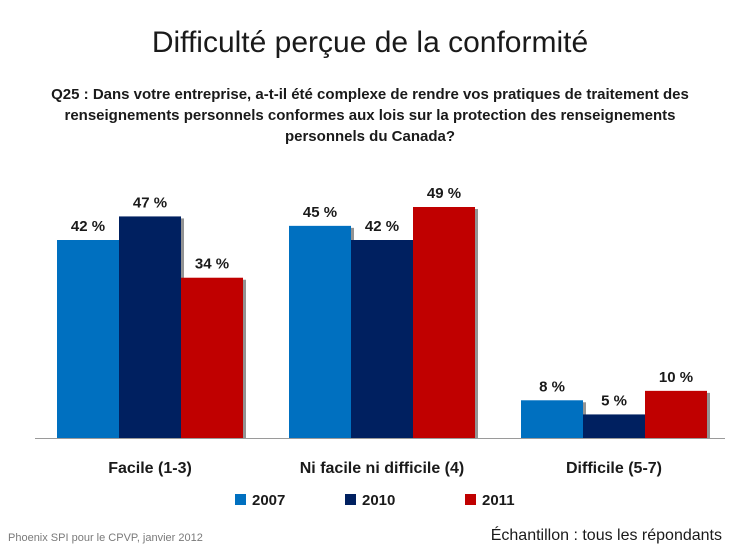 The width and height of the screenshot is (740, 555). Describe the element at coordinates (498, 500) in the screenshot. I see `legend-label-2011: 2011` at that location.